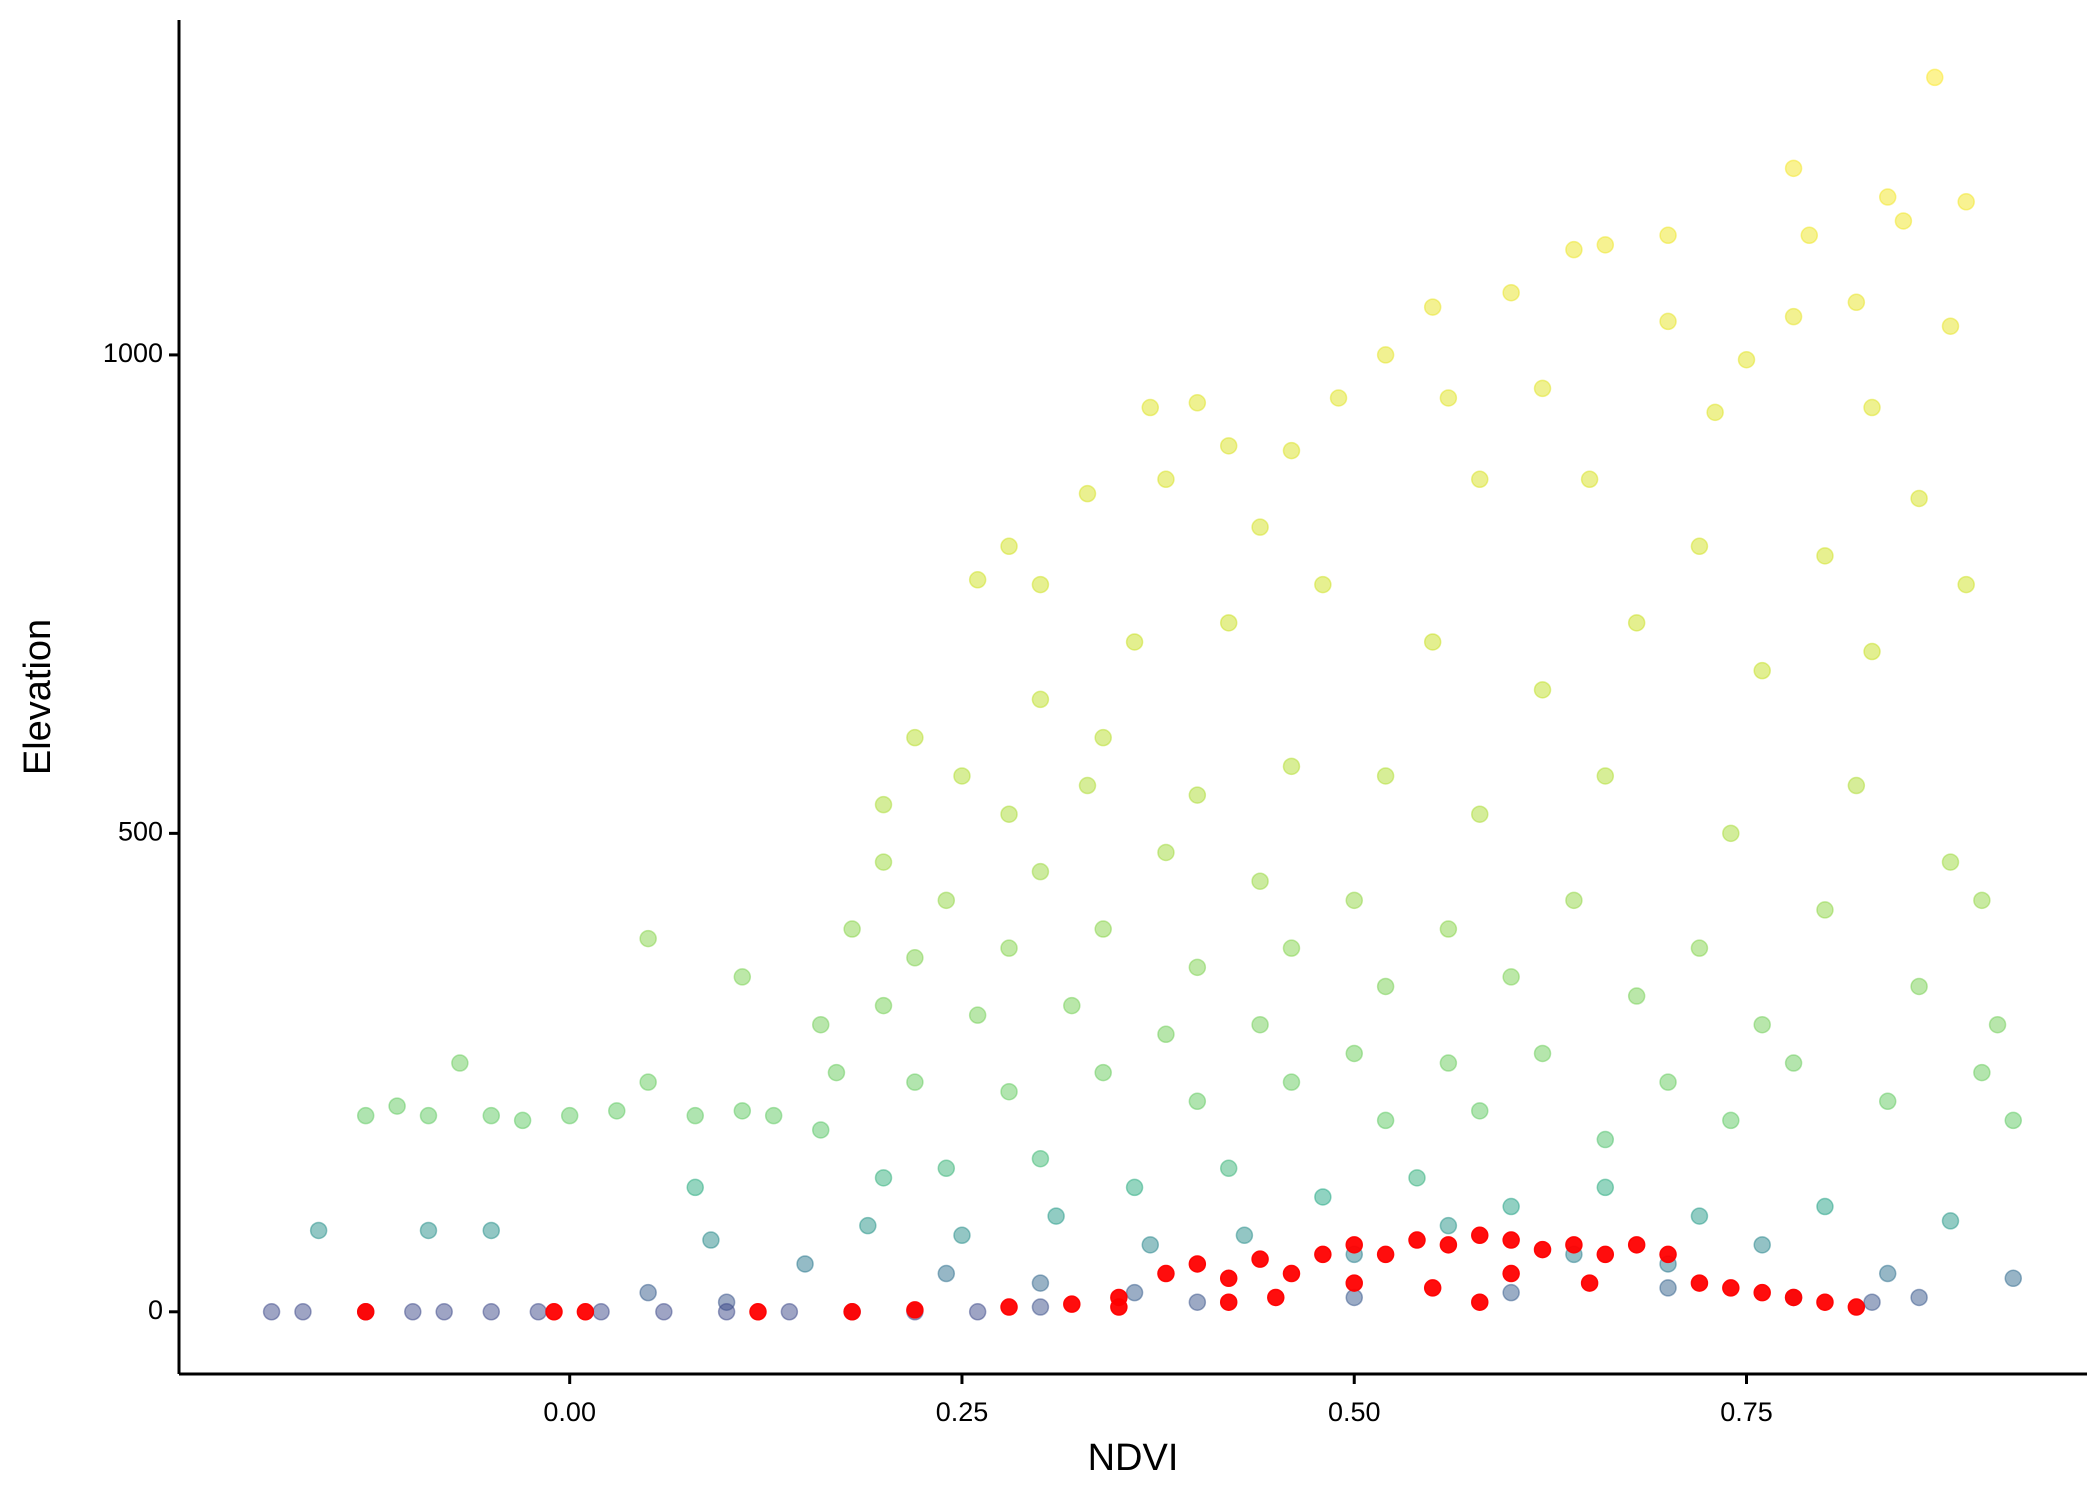  I want to click on x-tick-label: 0.00, so click(569, 1412).